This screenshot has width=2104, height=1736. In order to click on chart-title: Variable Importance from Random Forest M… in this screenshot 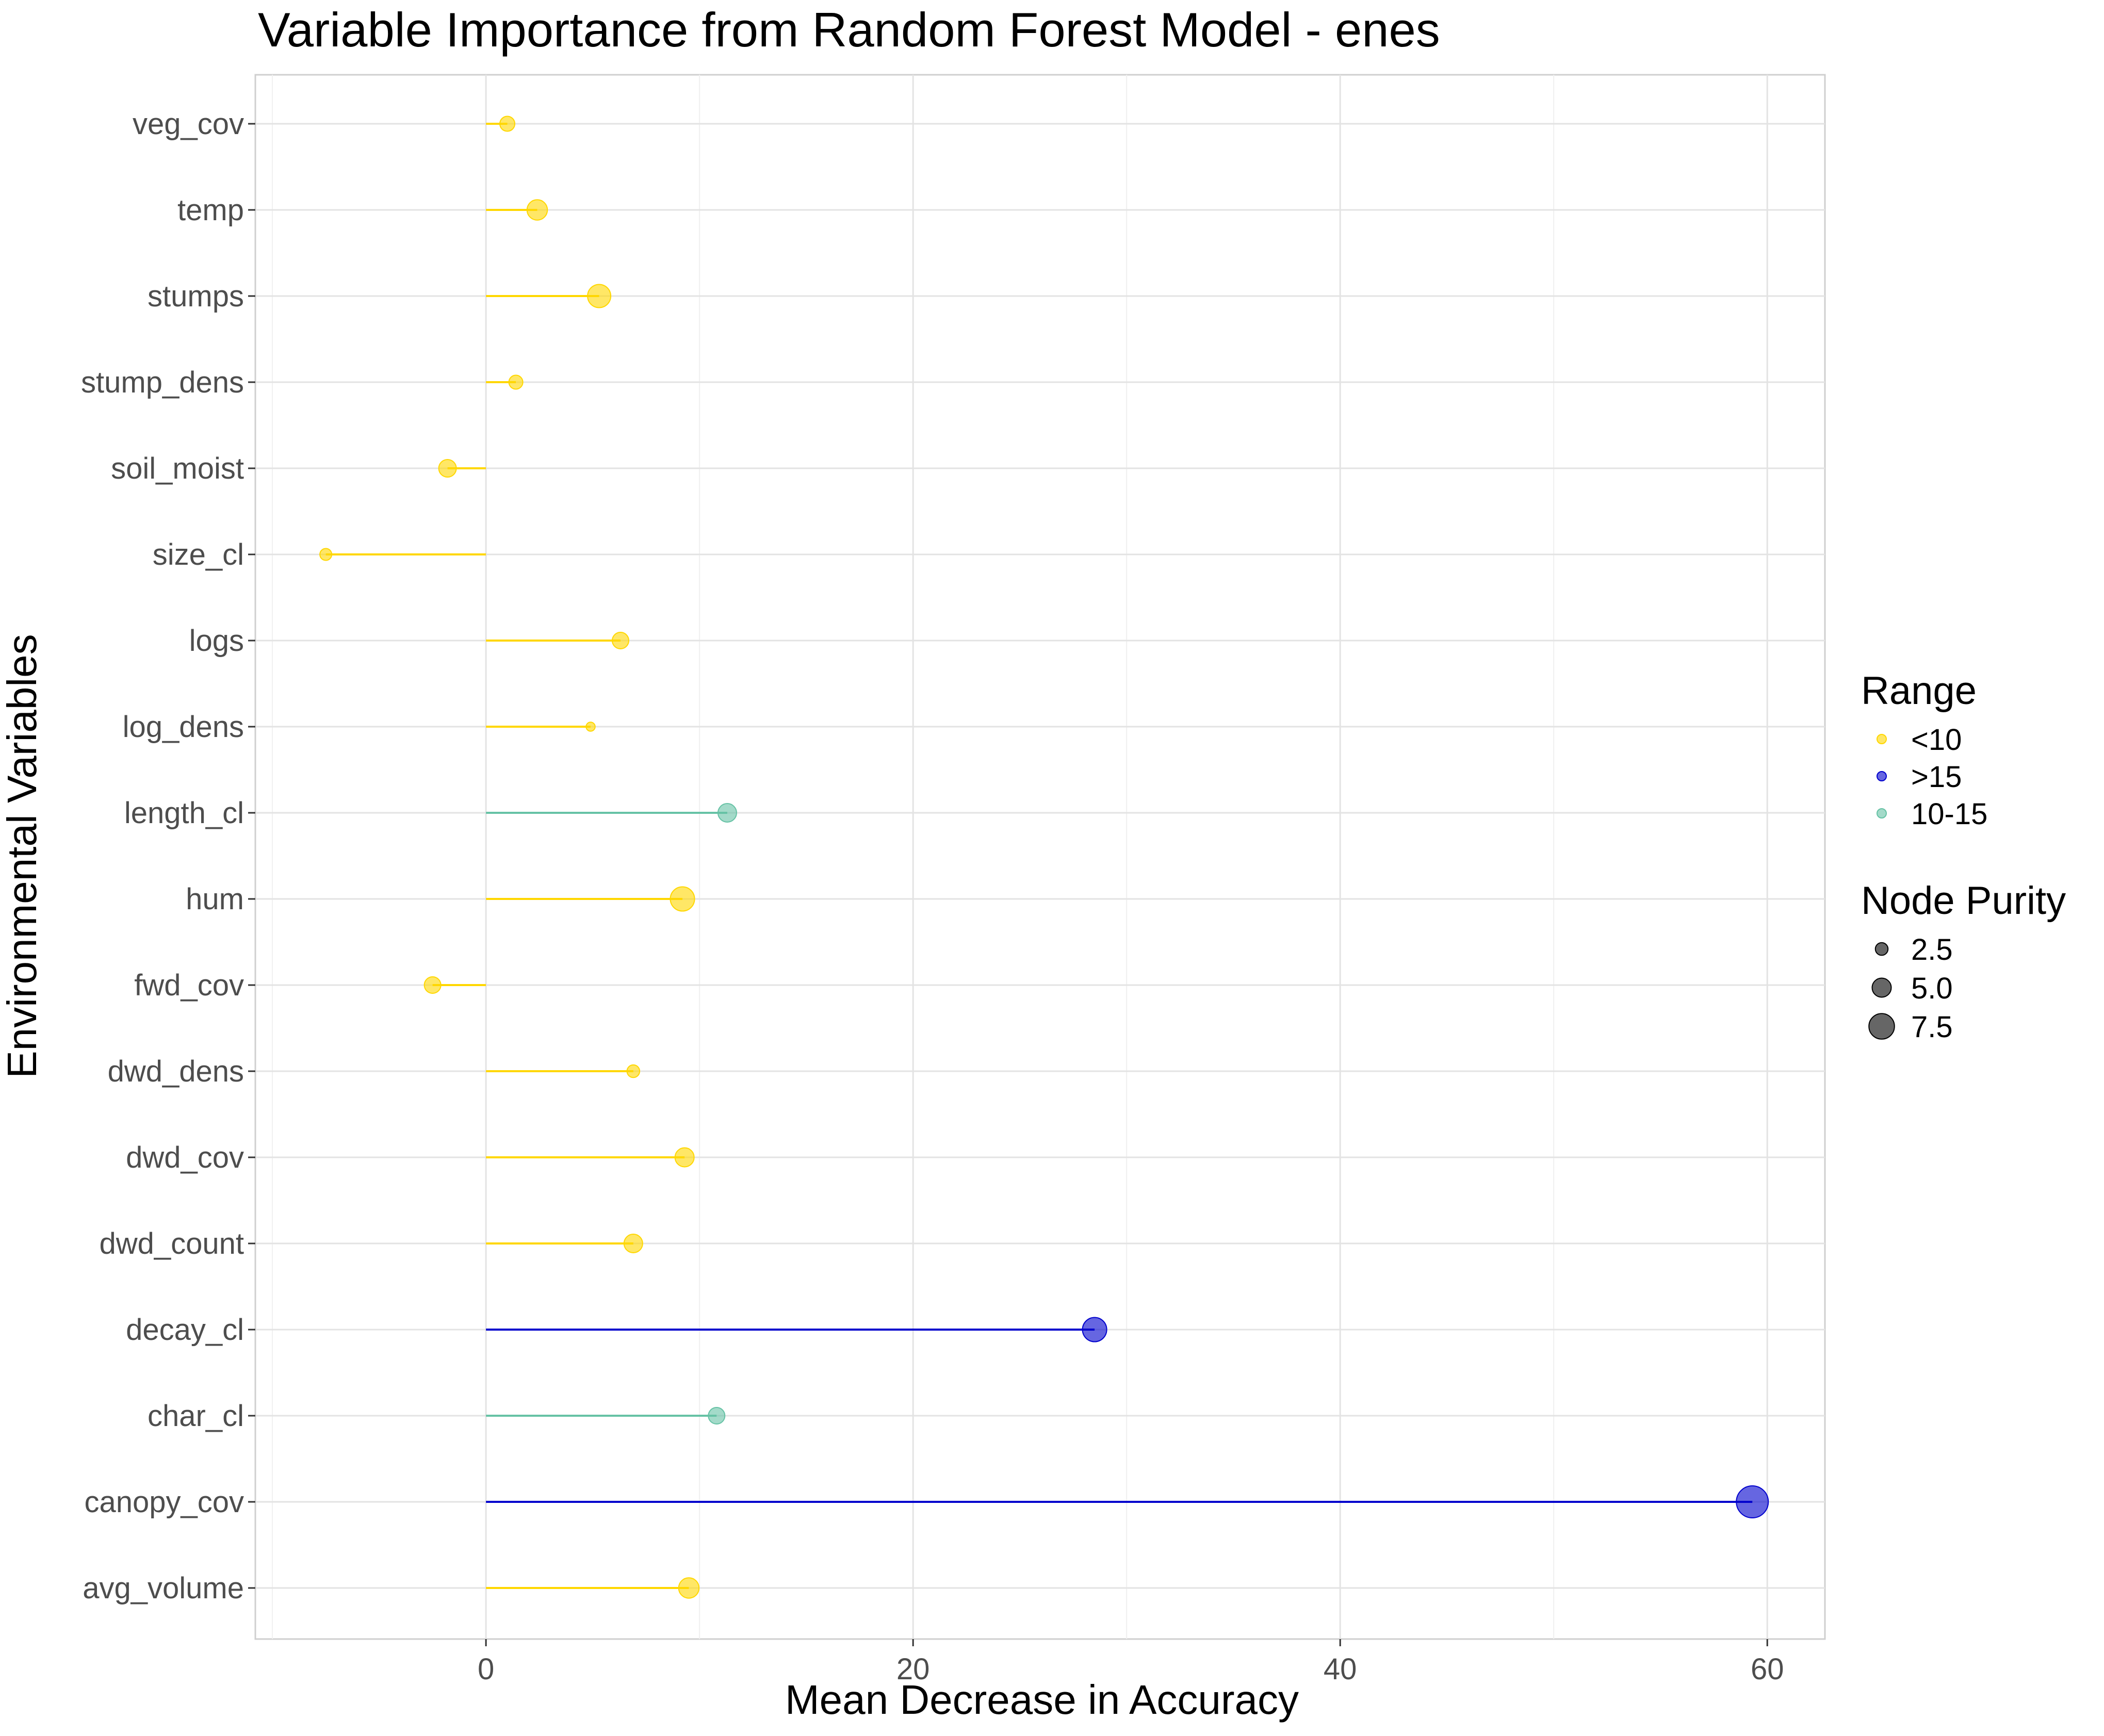, I will do `click(849, 30)`.